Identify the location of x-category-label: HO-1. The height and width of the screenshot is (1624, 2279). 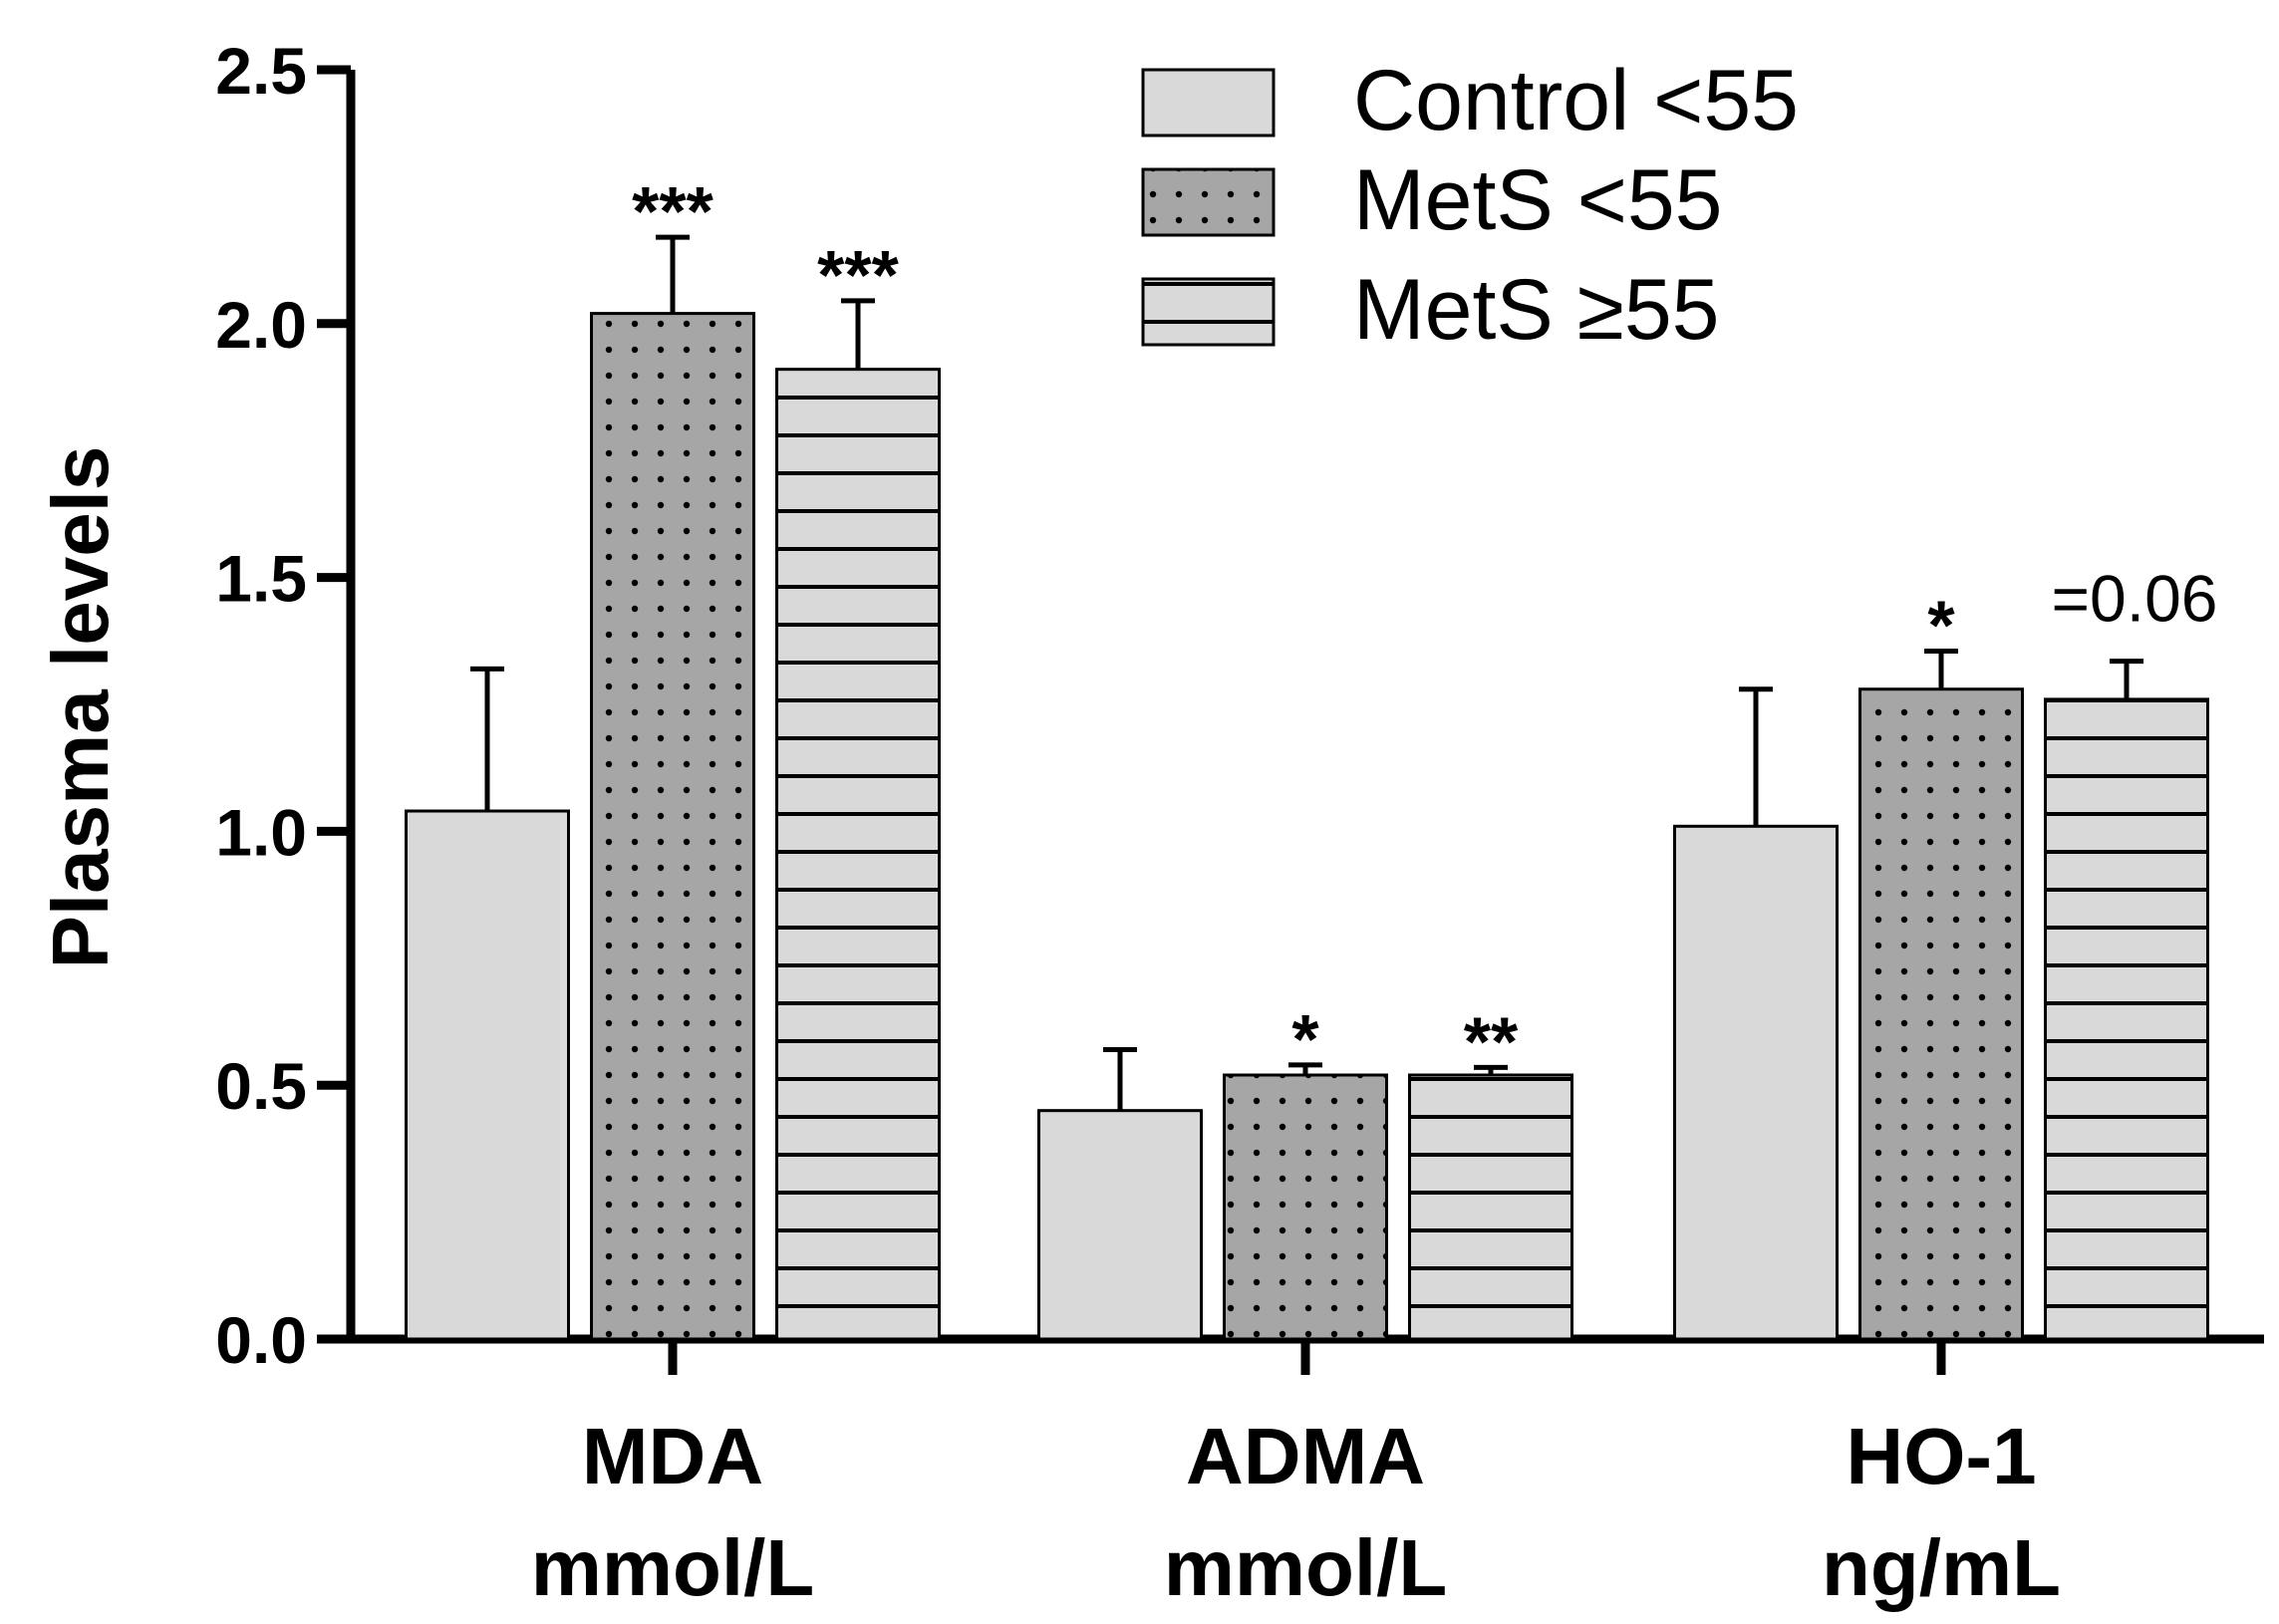
(1941, 1456).